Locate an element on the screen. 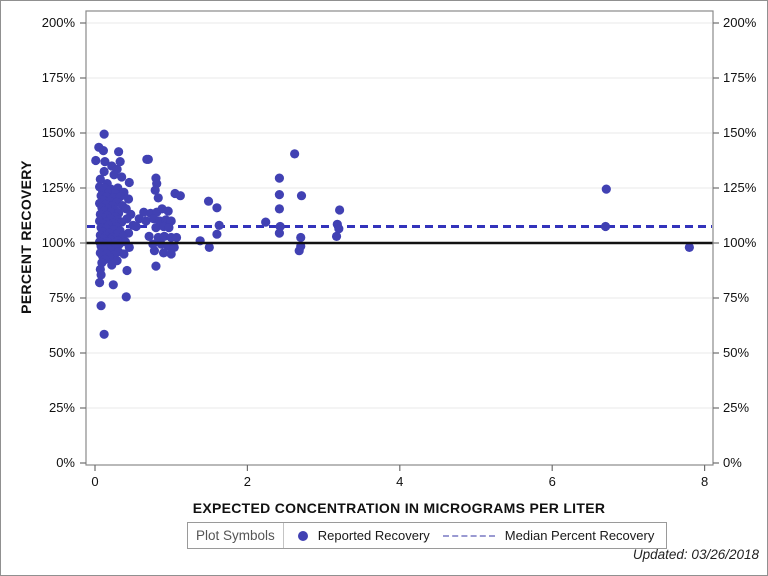 The width and height of the screenshot is (768, 576). y-tick-label-right: 75% is located at coordinates (736, 297).